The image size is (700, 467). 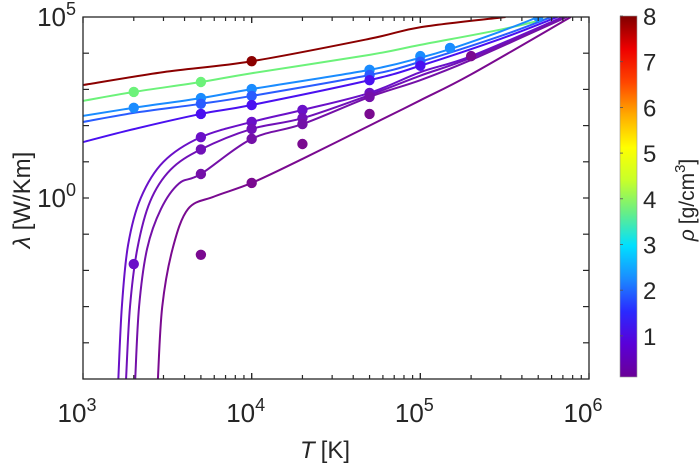 What do you see at coordinates (649, 245) in the screenshot?
I see `colorbar-tick-label: 3` at bounding box center [649, 245].